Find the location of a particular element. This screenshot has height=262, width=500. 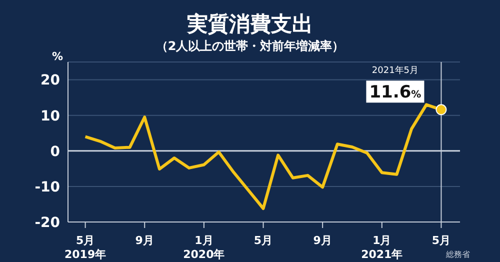

y-axis-title: % is located at coordinates (58, 56).